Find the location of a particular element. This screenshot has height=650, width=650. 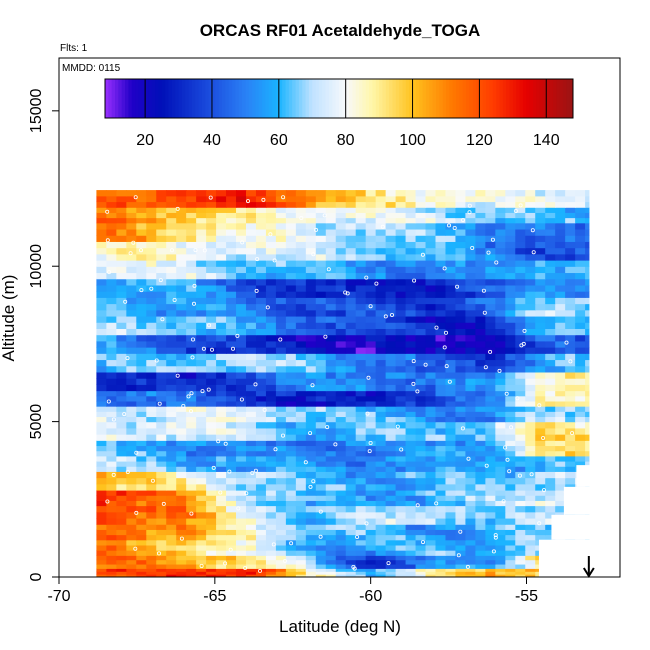

no-data-block is located at coordinates (573, 527).